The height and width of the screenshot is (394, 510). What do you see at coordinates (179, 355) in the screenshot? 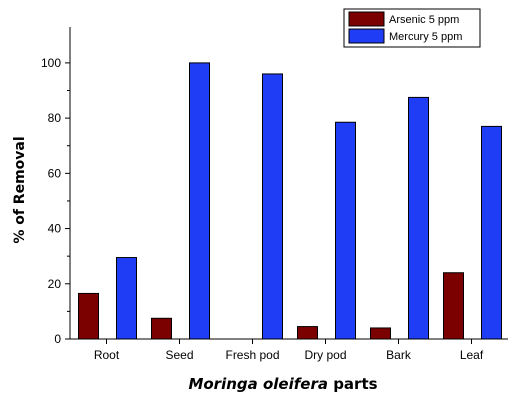
I see `x-tick-label: Seed` at bounding box center [179, 355].